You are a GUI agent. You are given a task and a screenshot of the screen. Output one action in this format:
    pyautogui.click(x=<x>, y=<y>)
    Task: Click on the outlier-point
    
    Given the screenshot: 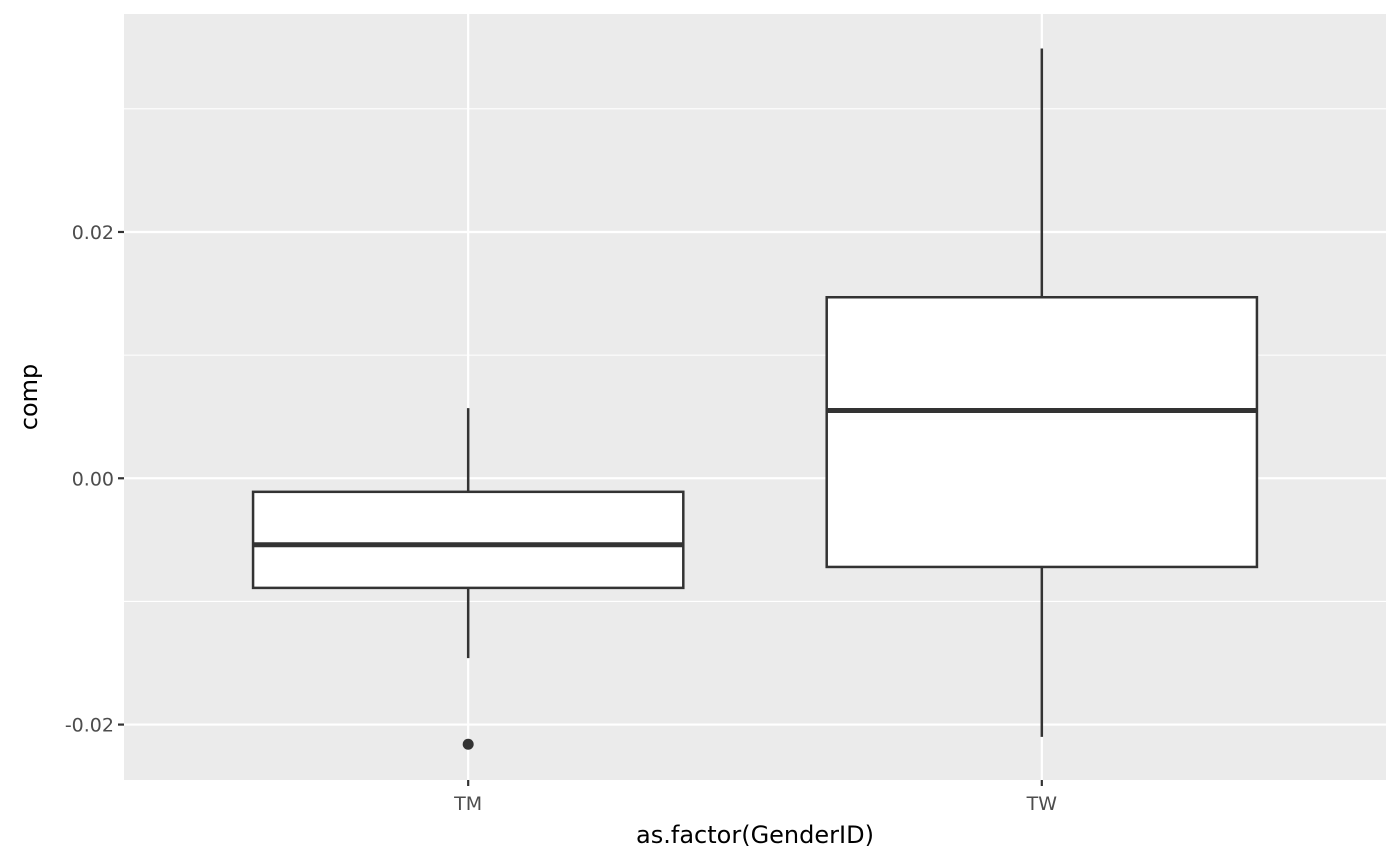 What is the action you would take?
    pyautogui.click(x=468, y=744)
    